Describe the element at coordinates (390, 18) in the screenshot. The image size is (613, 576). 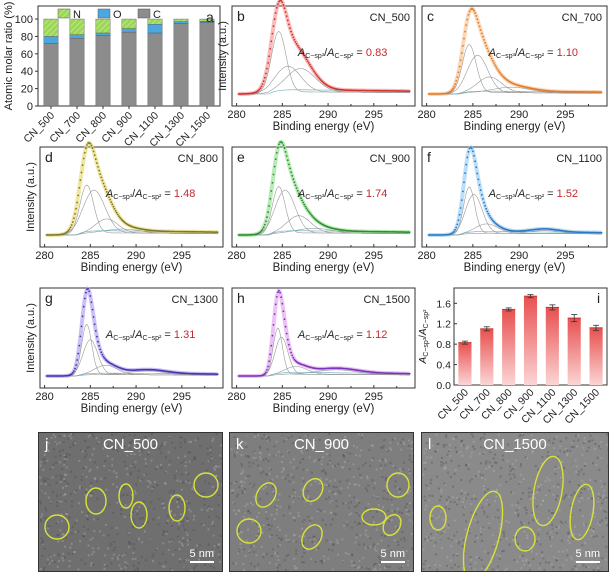
I see `sample-label: CN_500` at that location.